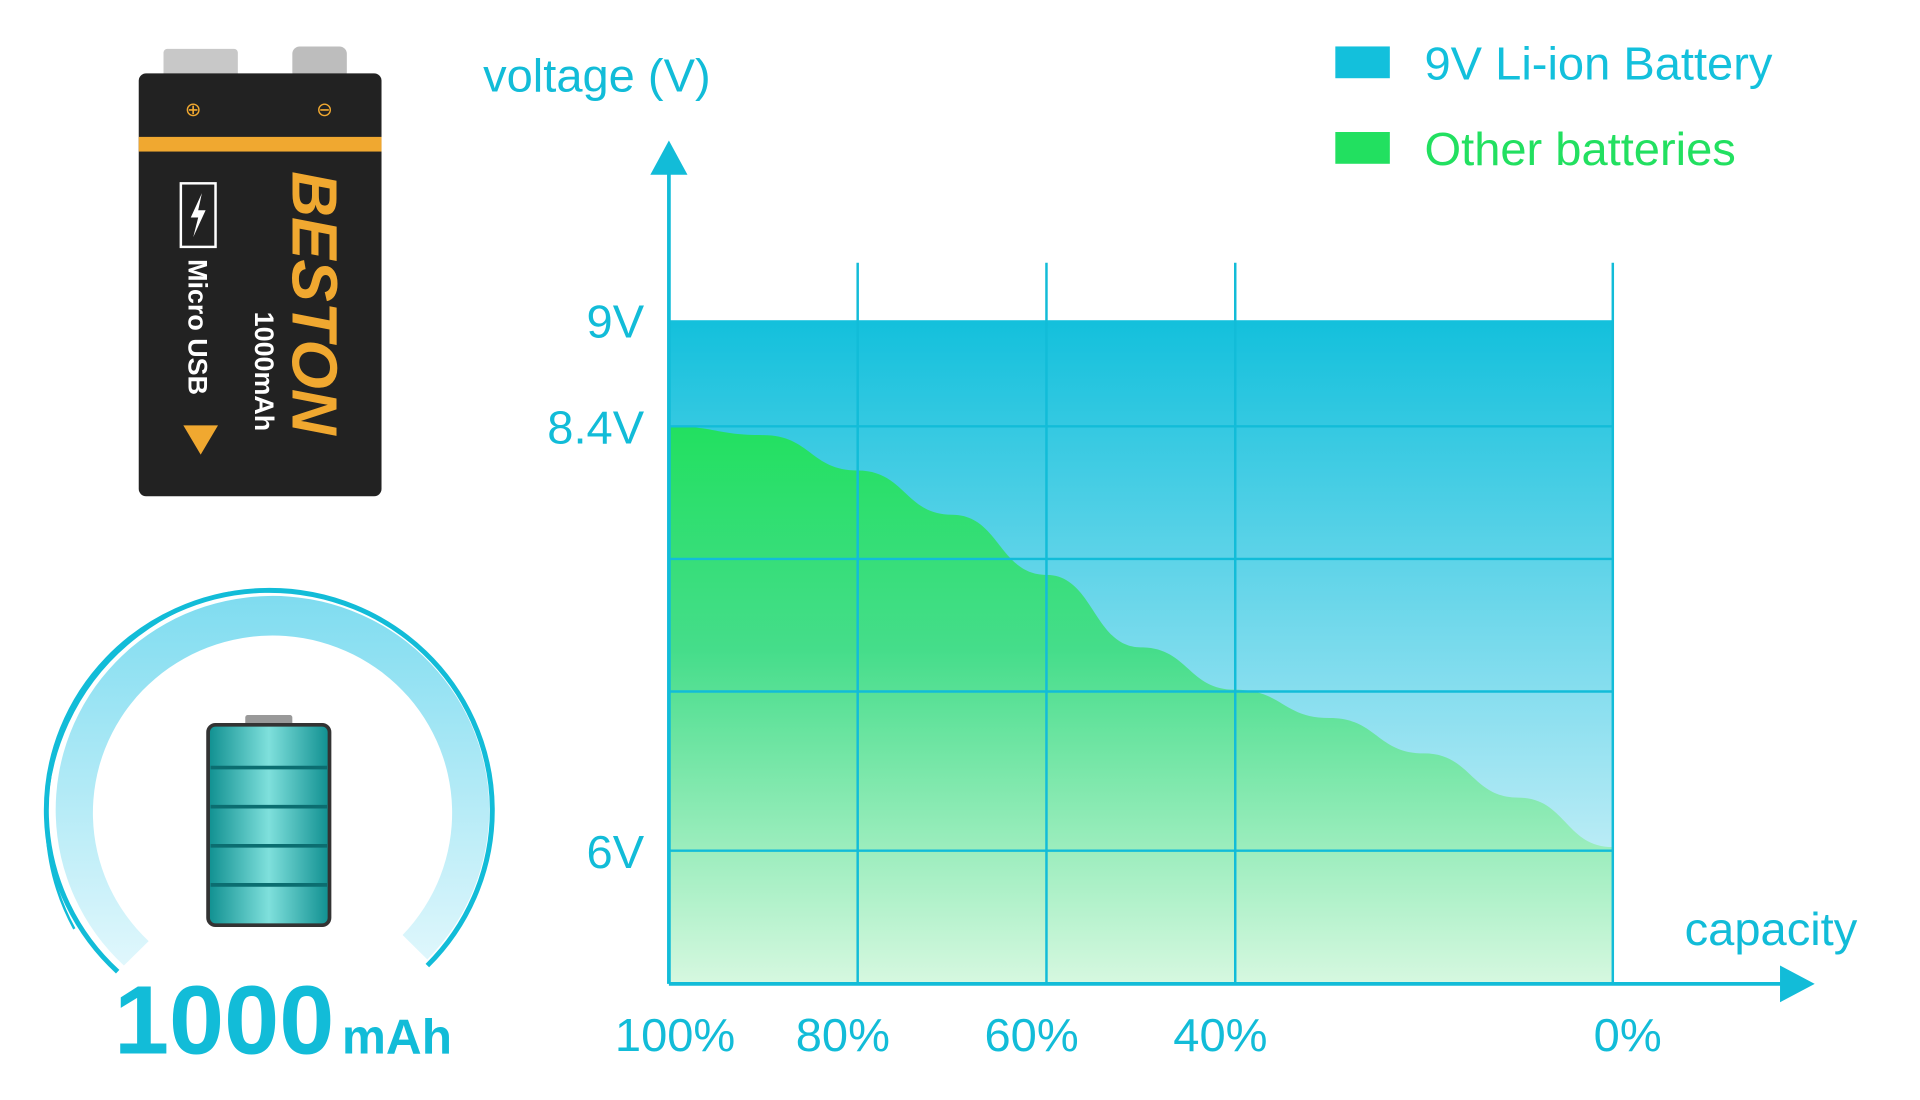  What do you see at coordinates (597, 76) in the screenshot?
I see `y-axis-label: voltage (V)` at bounding box center [597, 76].